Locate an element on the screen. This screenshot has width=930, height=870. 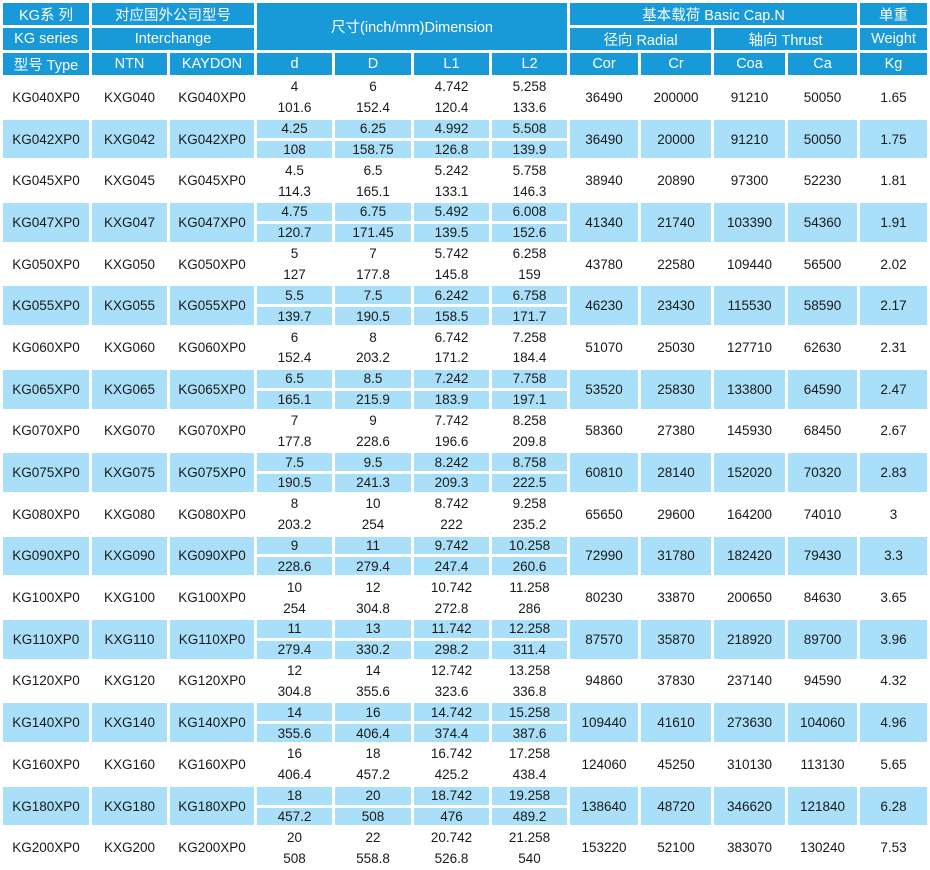
cell-weight: 1.91 is located at coordinates (894, 222).